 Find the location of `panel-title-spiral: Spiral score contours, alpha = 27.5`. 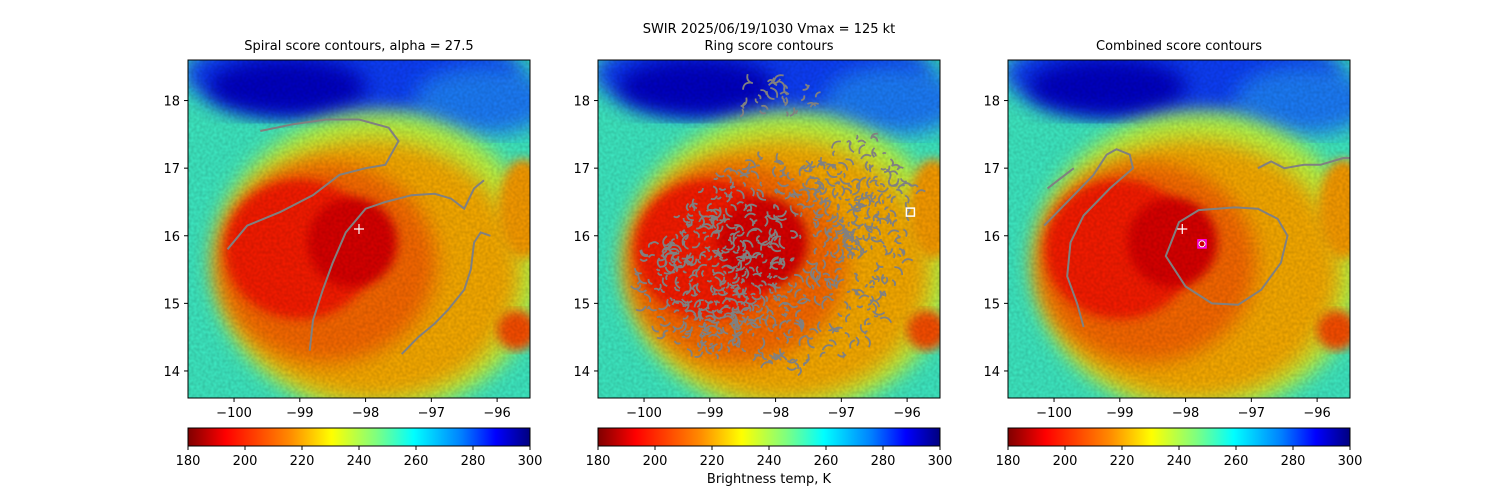

panel-title-spiral: Spiral score contours, alpha = 27.5 is located at coordinates (359, 46).